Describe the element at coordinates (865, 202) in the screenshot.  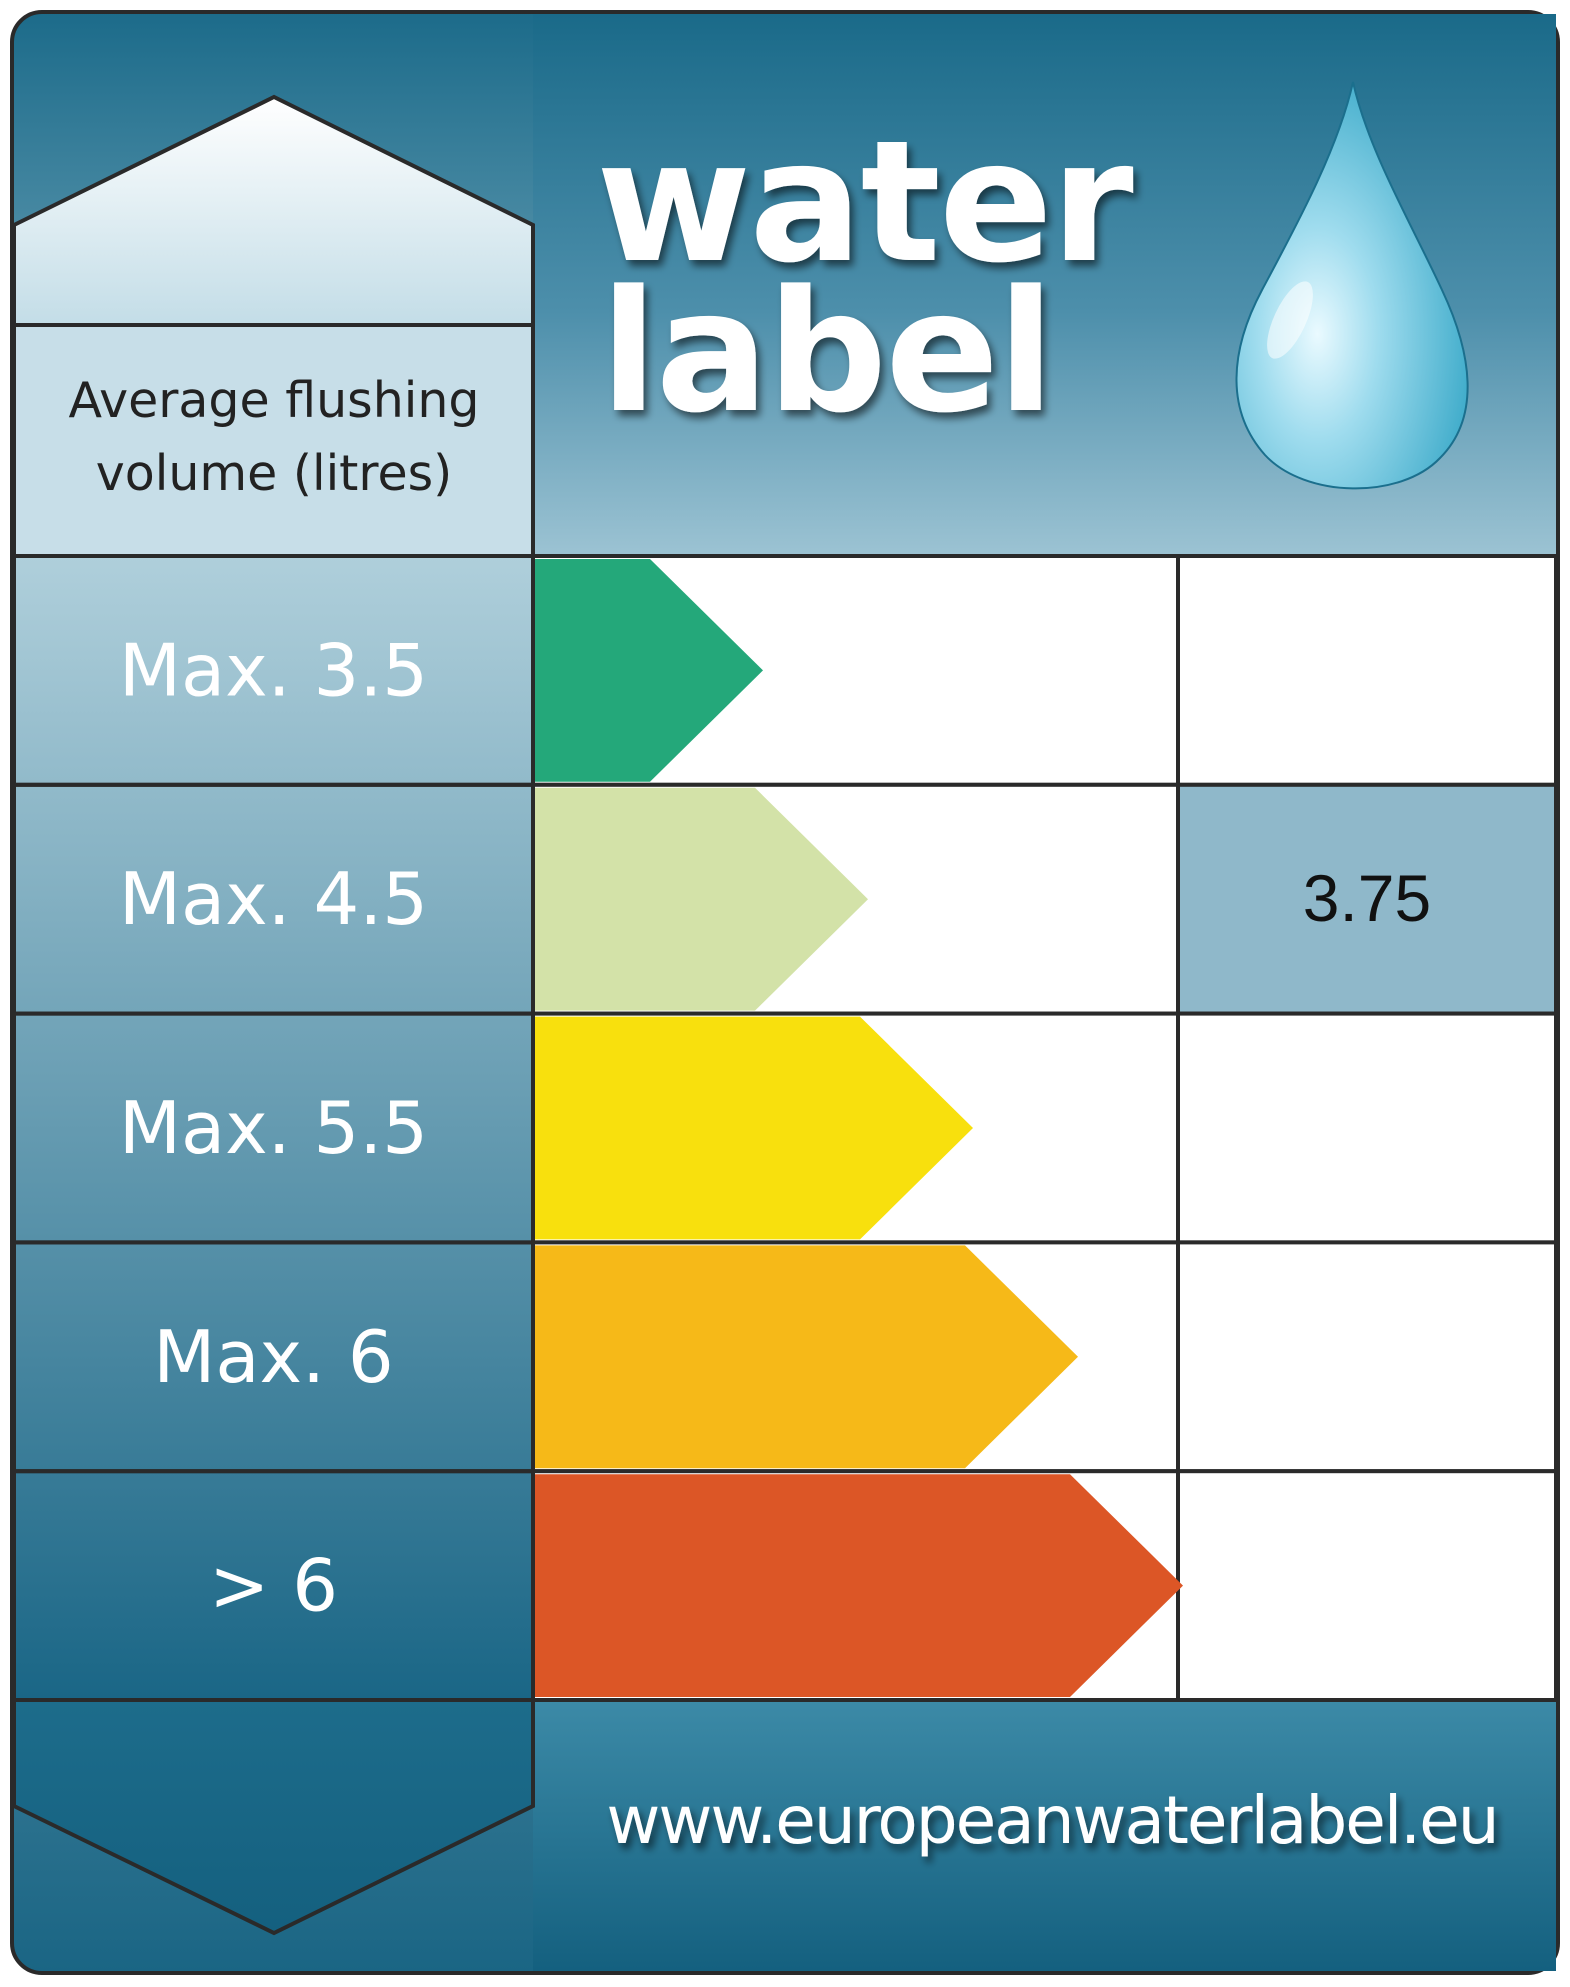
I see `logo-text-water: water` at that location.